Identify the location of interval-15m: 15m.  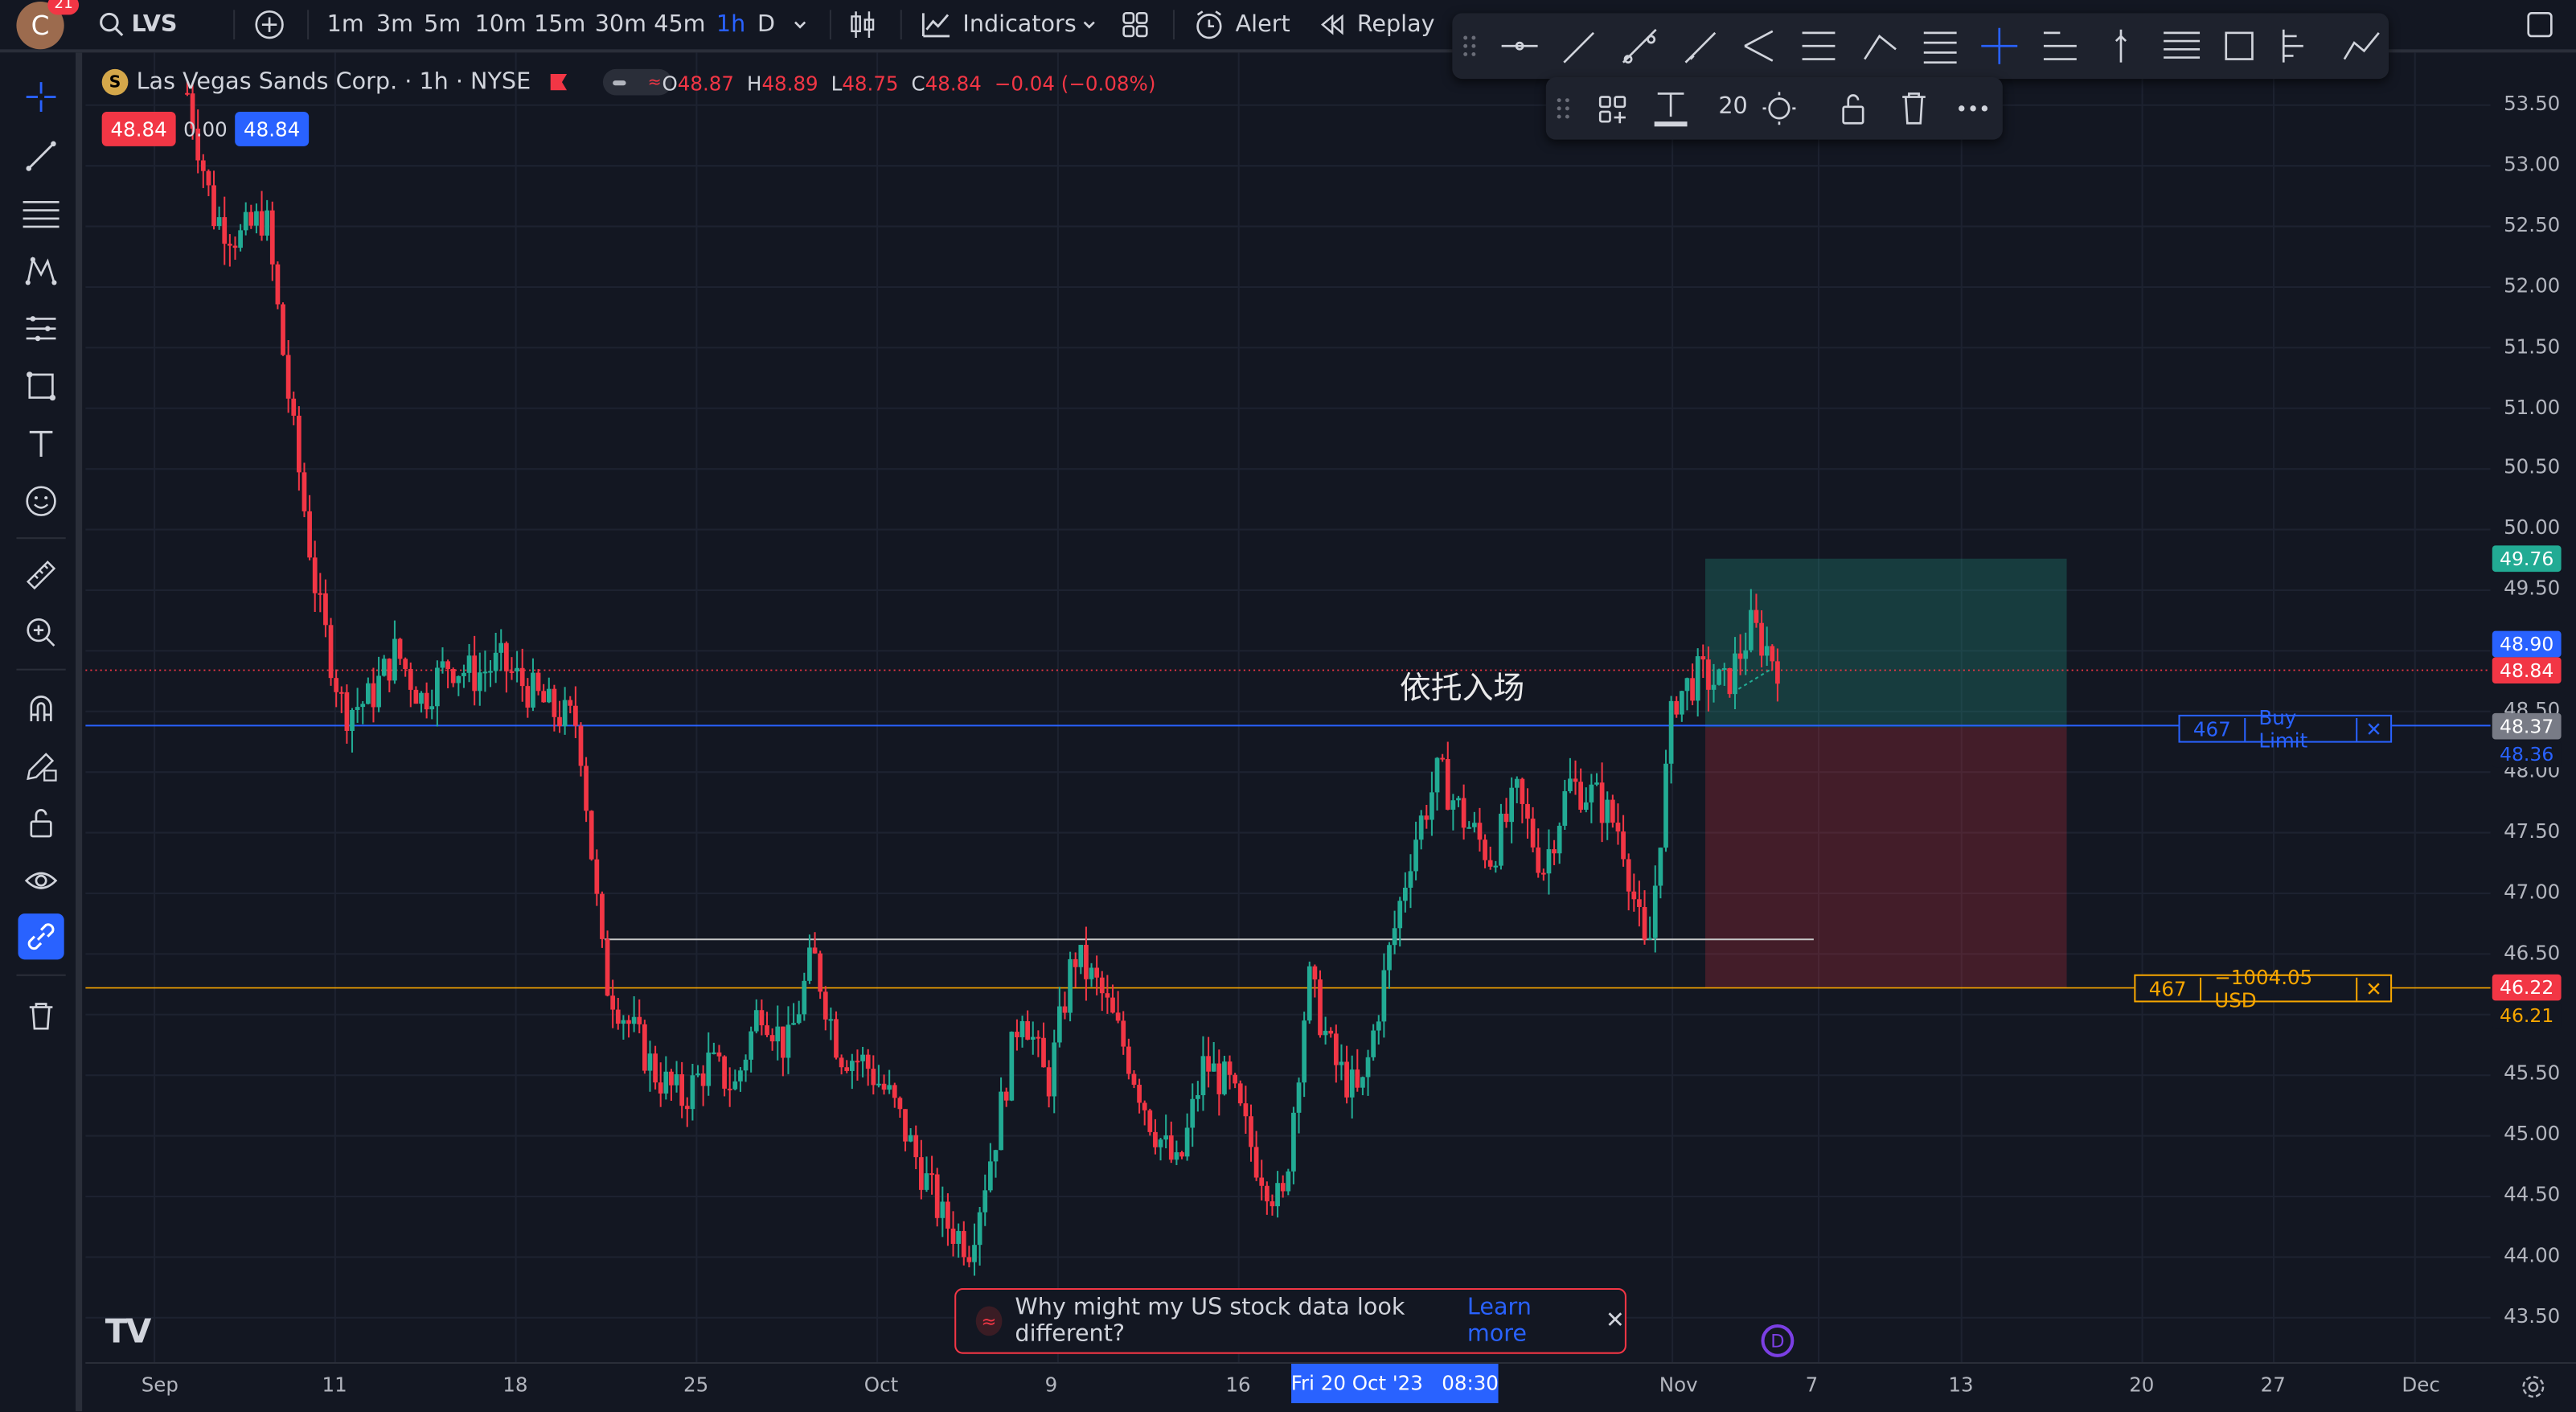
(560, 24).